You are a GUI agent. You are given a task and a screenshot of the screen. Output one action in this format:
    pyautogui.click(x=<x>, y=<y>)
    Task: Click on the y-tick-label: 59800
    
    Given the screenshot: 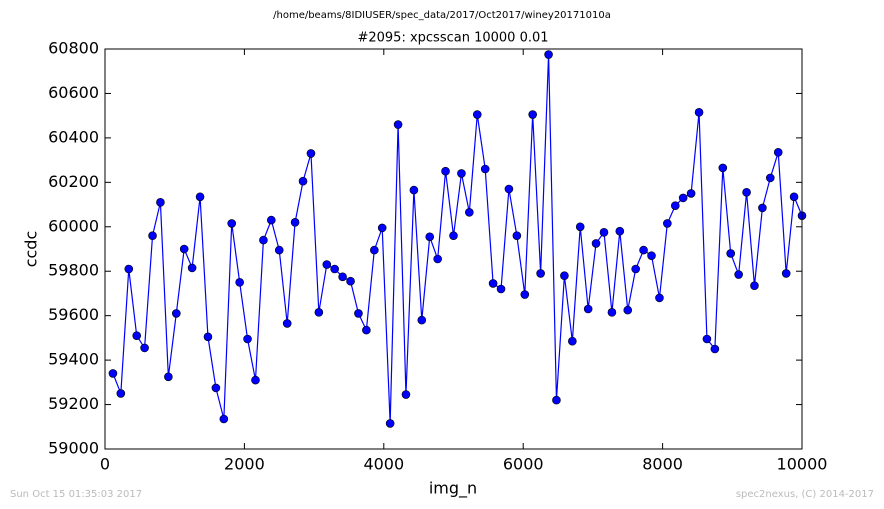 What is the action you would take?
    pyautogui.click(x=73, y=270)
    